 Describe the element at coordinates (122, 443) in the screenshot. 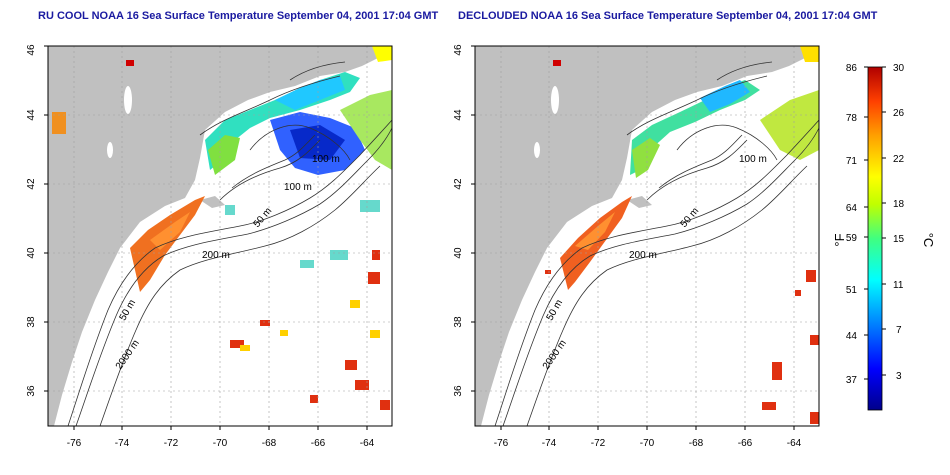

I see `left-x-tick: -74` at that location.